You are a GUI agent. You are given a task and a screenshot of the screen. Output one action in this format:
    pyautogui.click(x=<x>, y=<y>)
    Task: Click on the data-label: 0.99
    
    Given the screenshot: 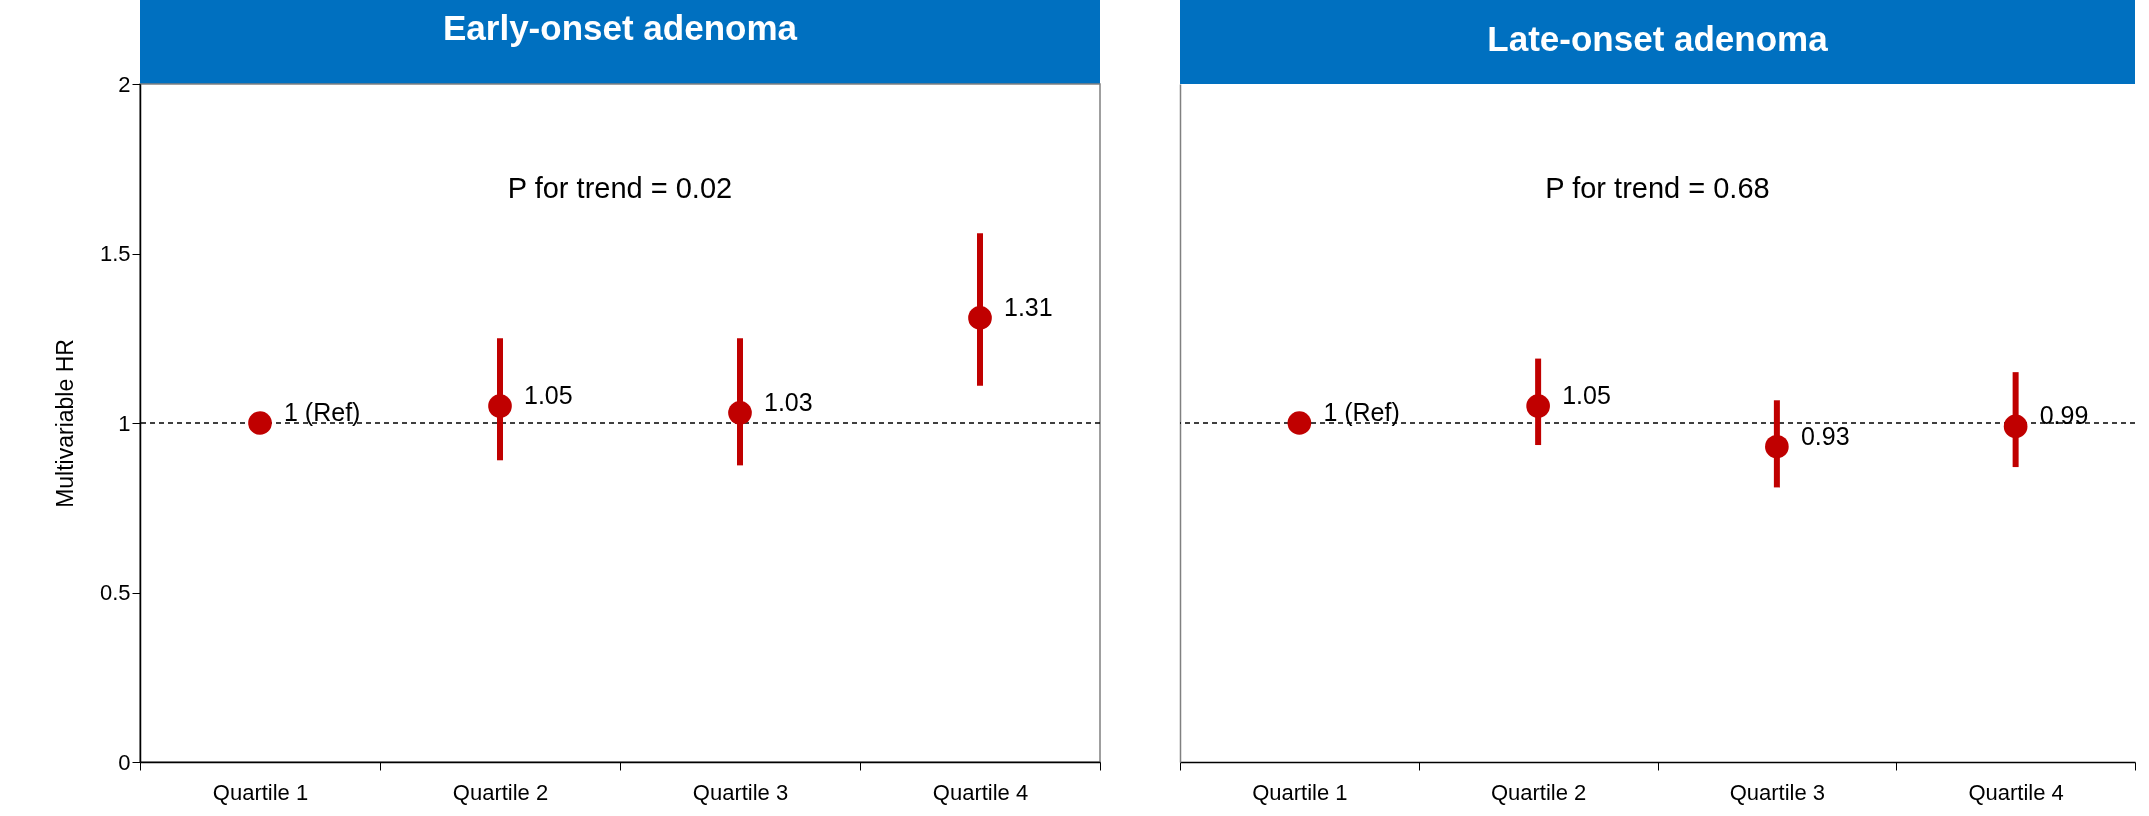 What is the action you would take?
    pyautogui.click(x=2064, y=415)
    